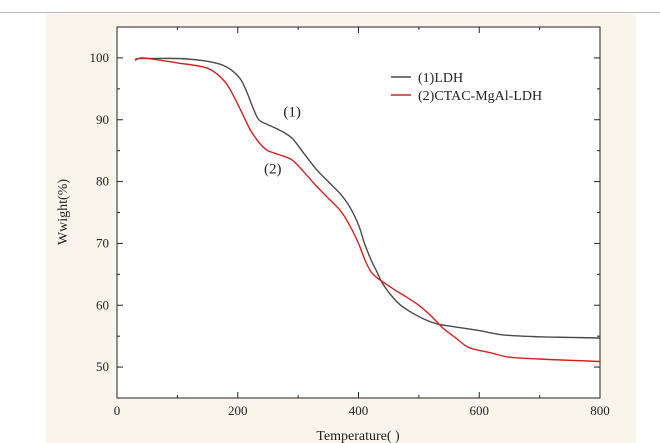 This screenshot has height=443, width=660. I want to click on annotations: (1) (2), so click(282, 141).